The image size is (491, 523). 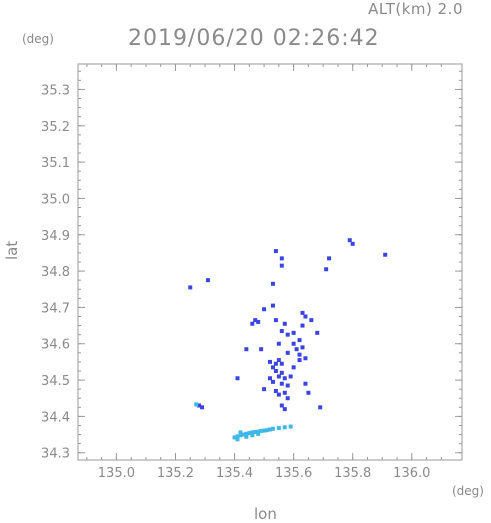 I want to click on y-tick-label: 35.2, so click(x=55, y=127).